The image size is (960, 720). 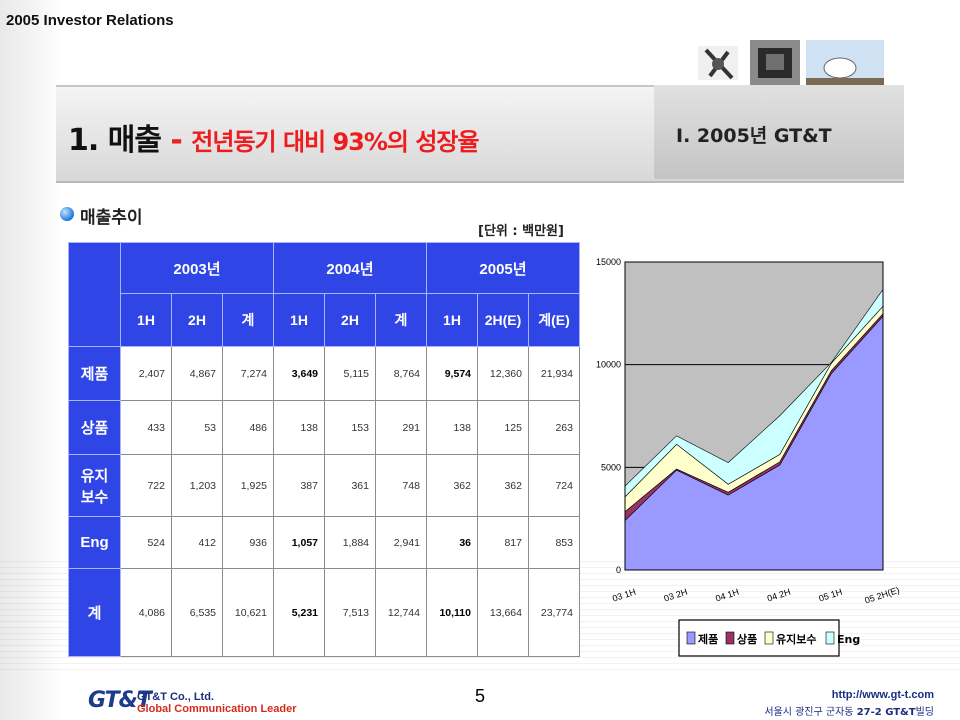 I want to click on table-cell: 12,744, so click(x=401, y=612).